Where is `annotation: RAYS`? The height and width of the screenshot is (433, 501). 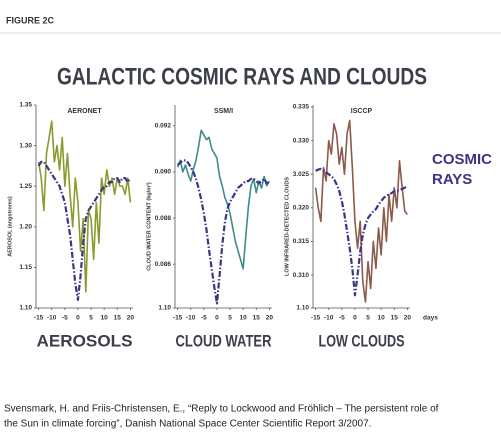 annotation: RAYS is located at coordinates (452, 179).